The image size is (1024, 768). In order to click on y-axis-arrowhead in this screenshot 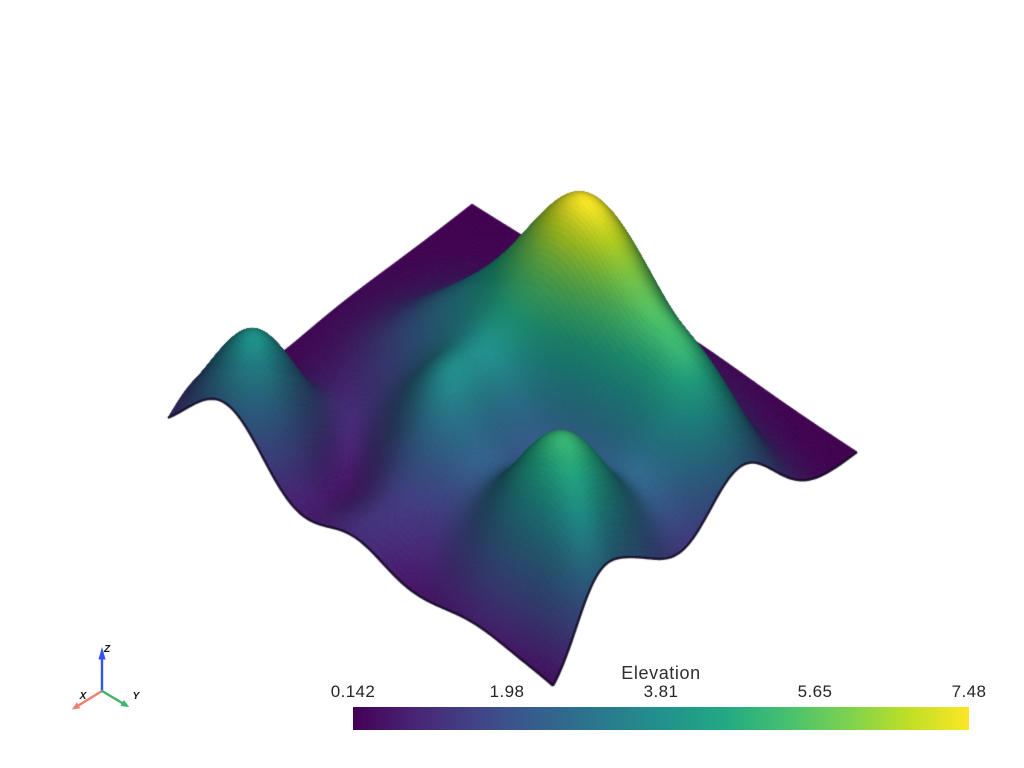, I will do `click(125, 703)`.